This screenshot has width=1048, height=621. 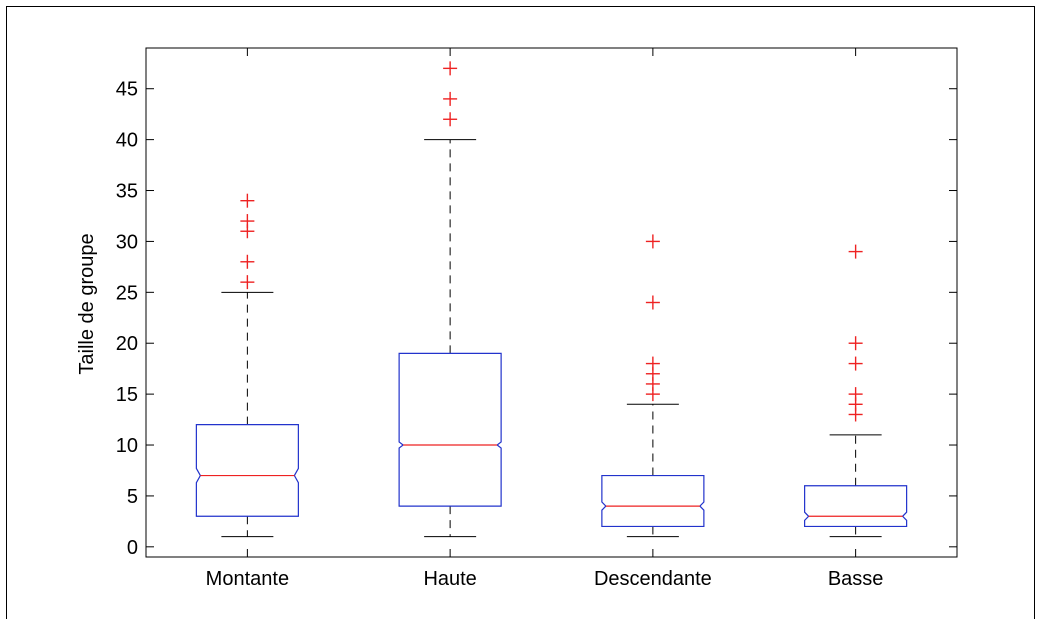 What do you see at coordinates (127, 395) in the screenshot?
I see `y-tick-label: 15` at bounding box center [127, 395].